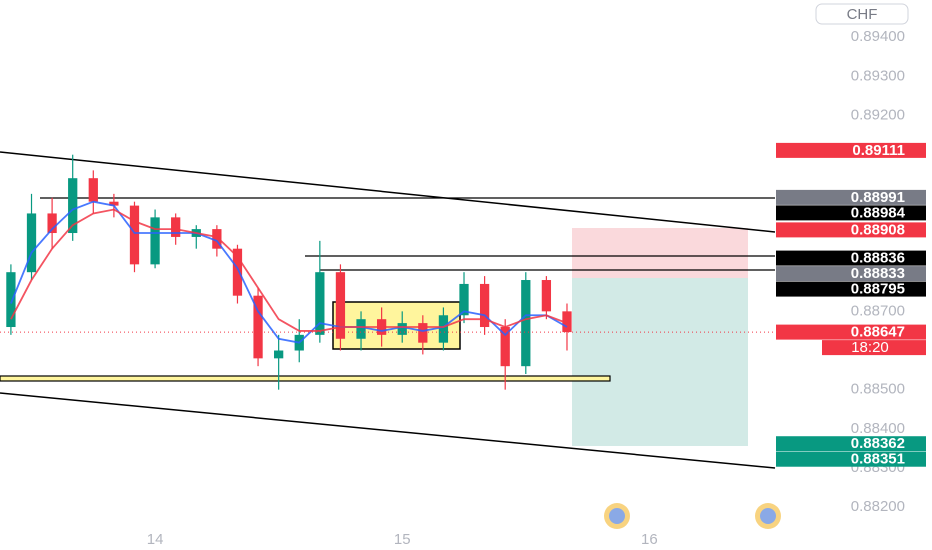 Image resolution: width=932 pixels, height=550 pixels. I want to click on target-zone, so click(660, 362).